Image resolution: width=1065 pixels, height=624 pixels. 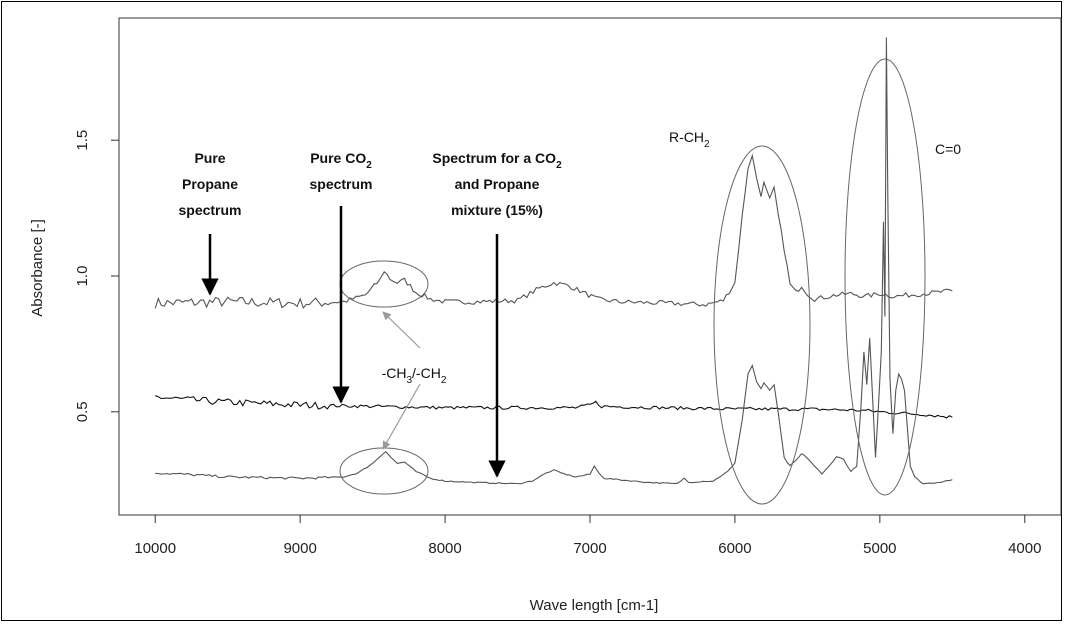 What do you see at coordinates (497, 160) in the screenshot?
I see `label-mixture-1: Spectrum for a CO2` at bounding box center [497, 160].